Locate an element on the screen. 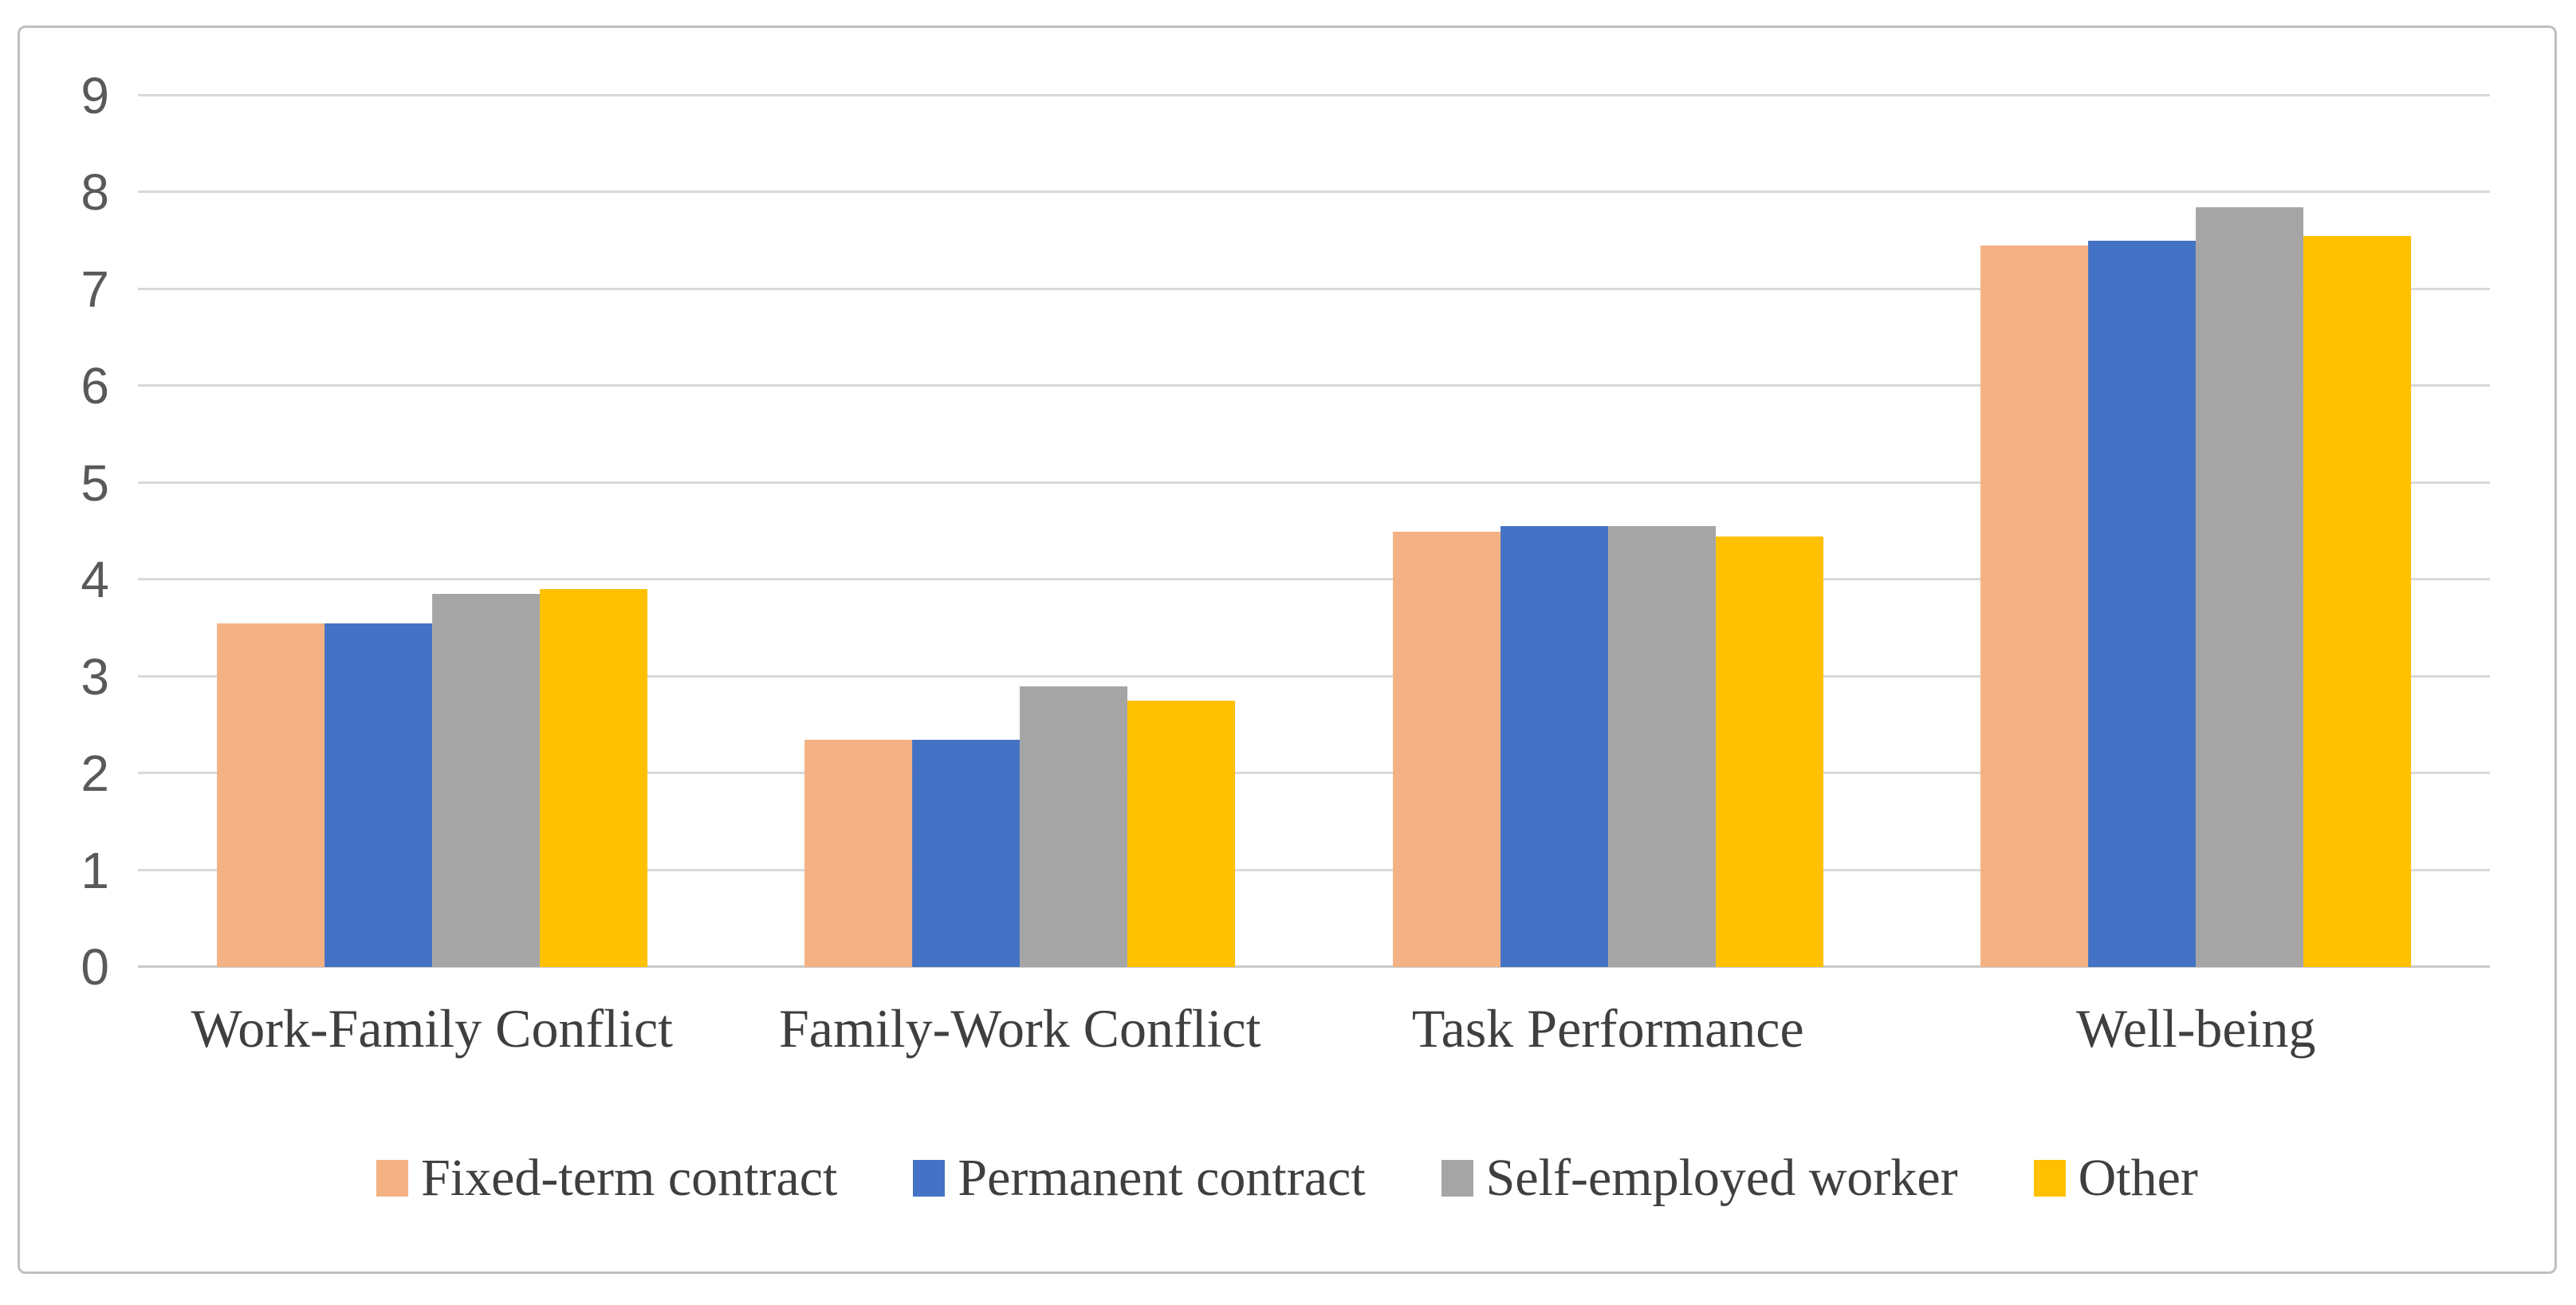  y-tick-label-8: 8 is located at coordinates (95, 192).